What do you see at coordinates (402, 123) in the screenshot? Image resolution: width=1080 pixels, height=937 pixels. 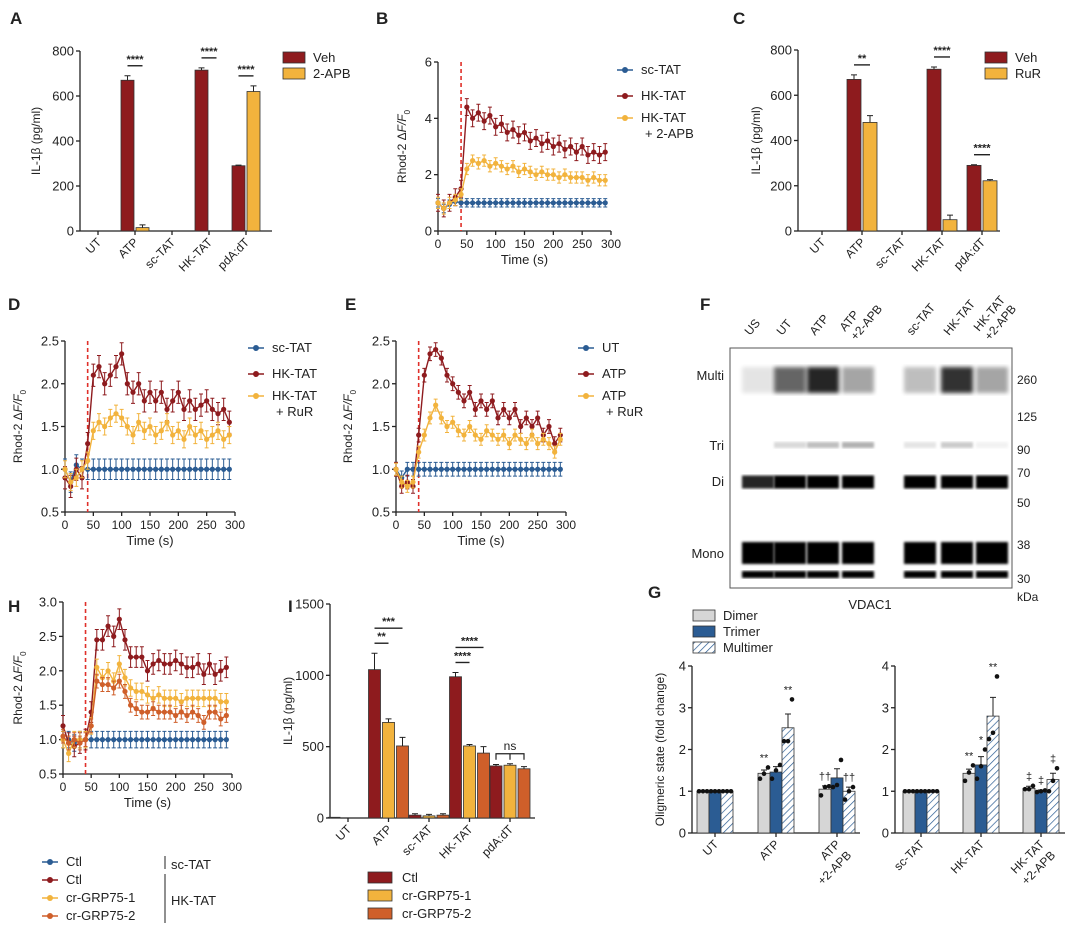 I see `y-label-part: F/F` at bounding box center [402, 123].